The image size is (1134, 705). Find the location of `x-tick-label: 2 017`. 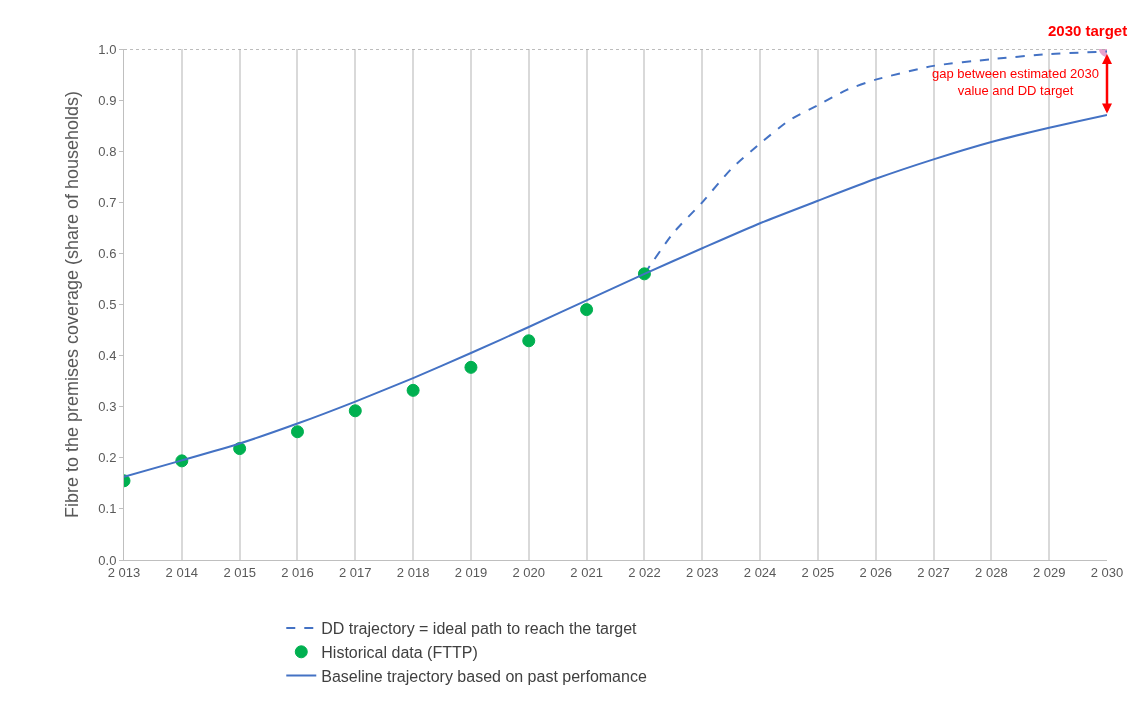

x-tick-label: 2 017 is located at coordinates (355, 572).